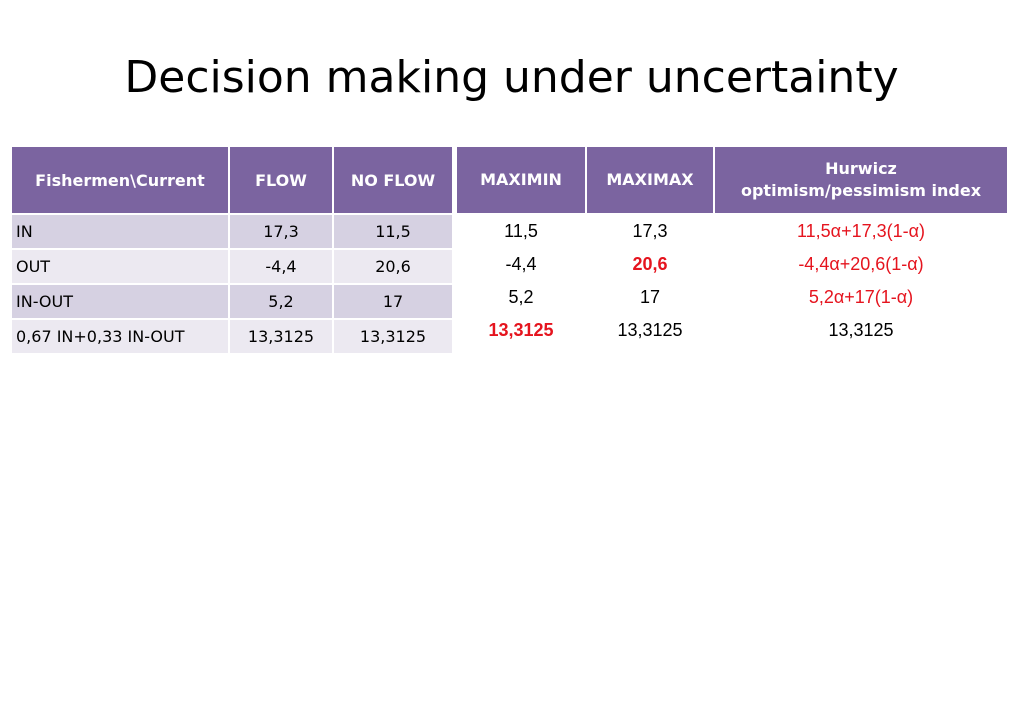 This screenshot has height=708, width=1023. Describe the element at coordinates (120, 336) in the screenshot. I see `row-label: 0,67 IN+0,33 IN-OUT` at that location.